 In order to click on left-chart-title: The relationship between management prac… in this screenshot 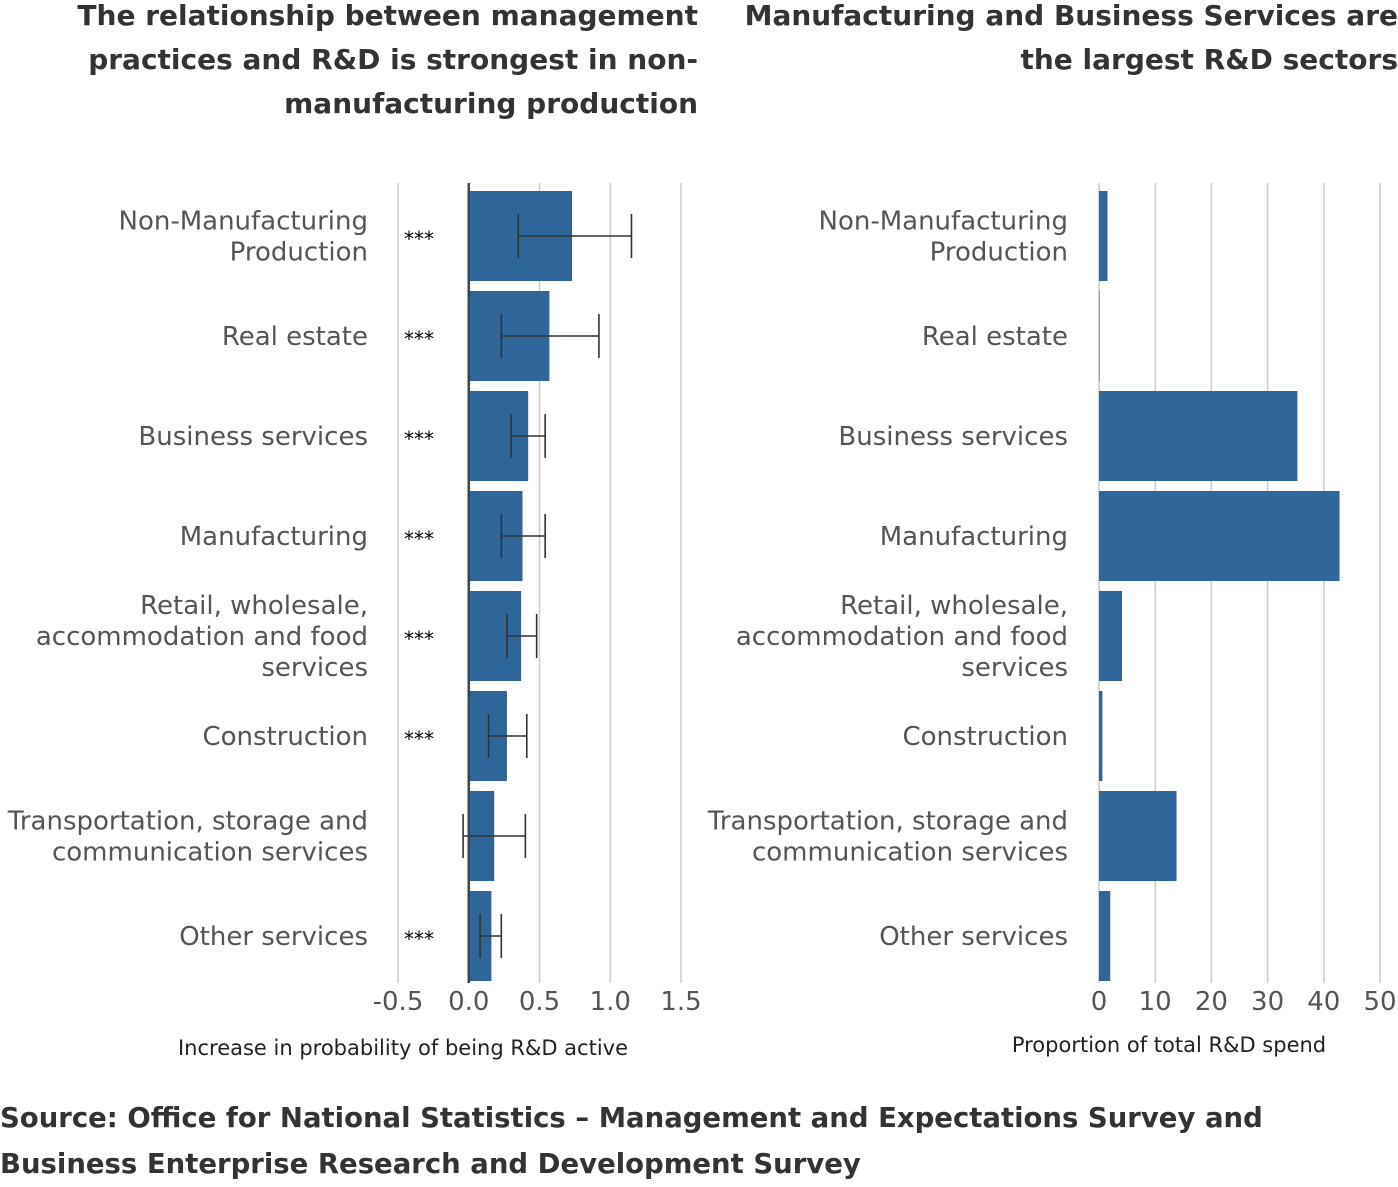, I will do `click(387, 60)`.